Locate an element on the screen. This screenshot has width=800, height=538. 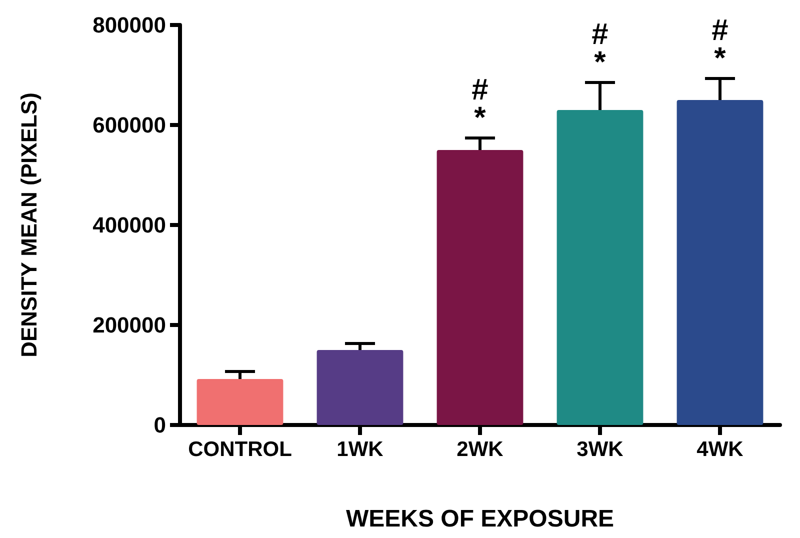
y-tick-label: 800000 is located at coordinates (129, 25).